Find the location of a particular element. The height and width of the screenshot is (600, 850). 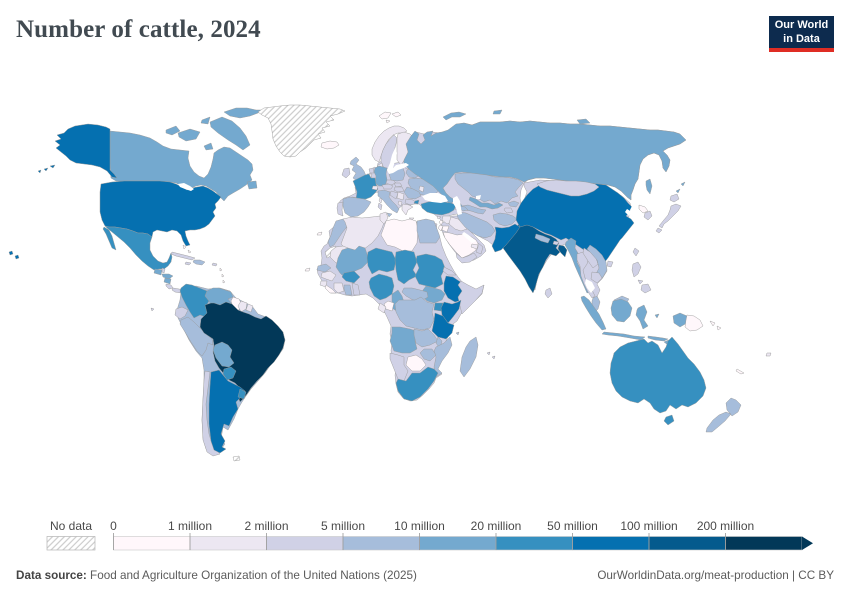

svg-text: No data is located at coordinates (71, 526).